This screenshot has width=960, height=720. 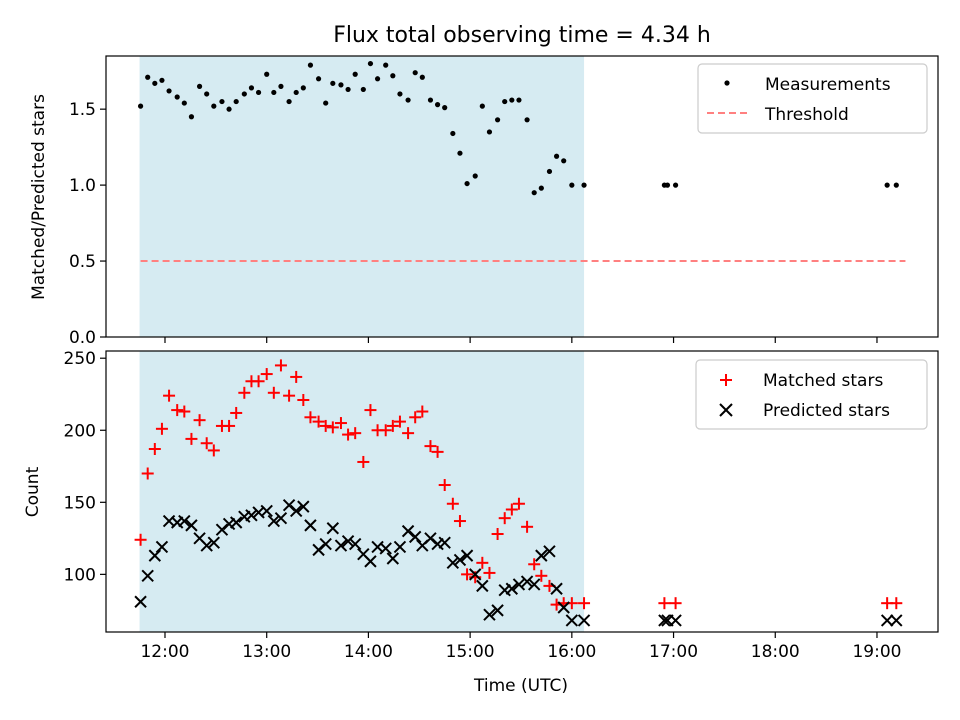 I want to click on top-y-axis-label: Matched/Predicted stars, so click(x=39, y=197).